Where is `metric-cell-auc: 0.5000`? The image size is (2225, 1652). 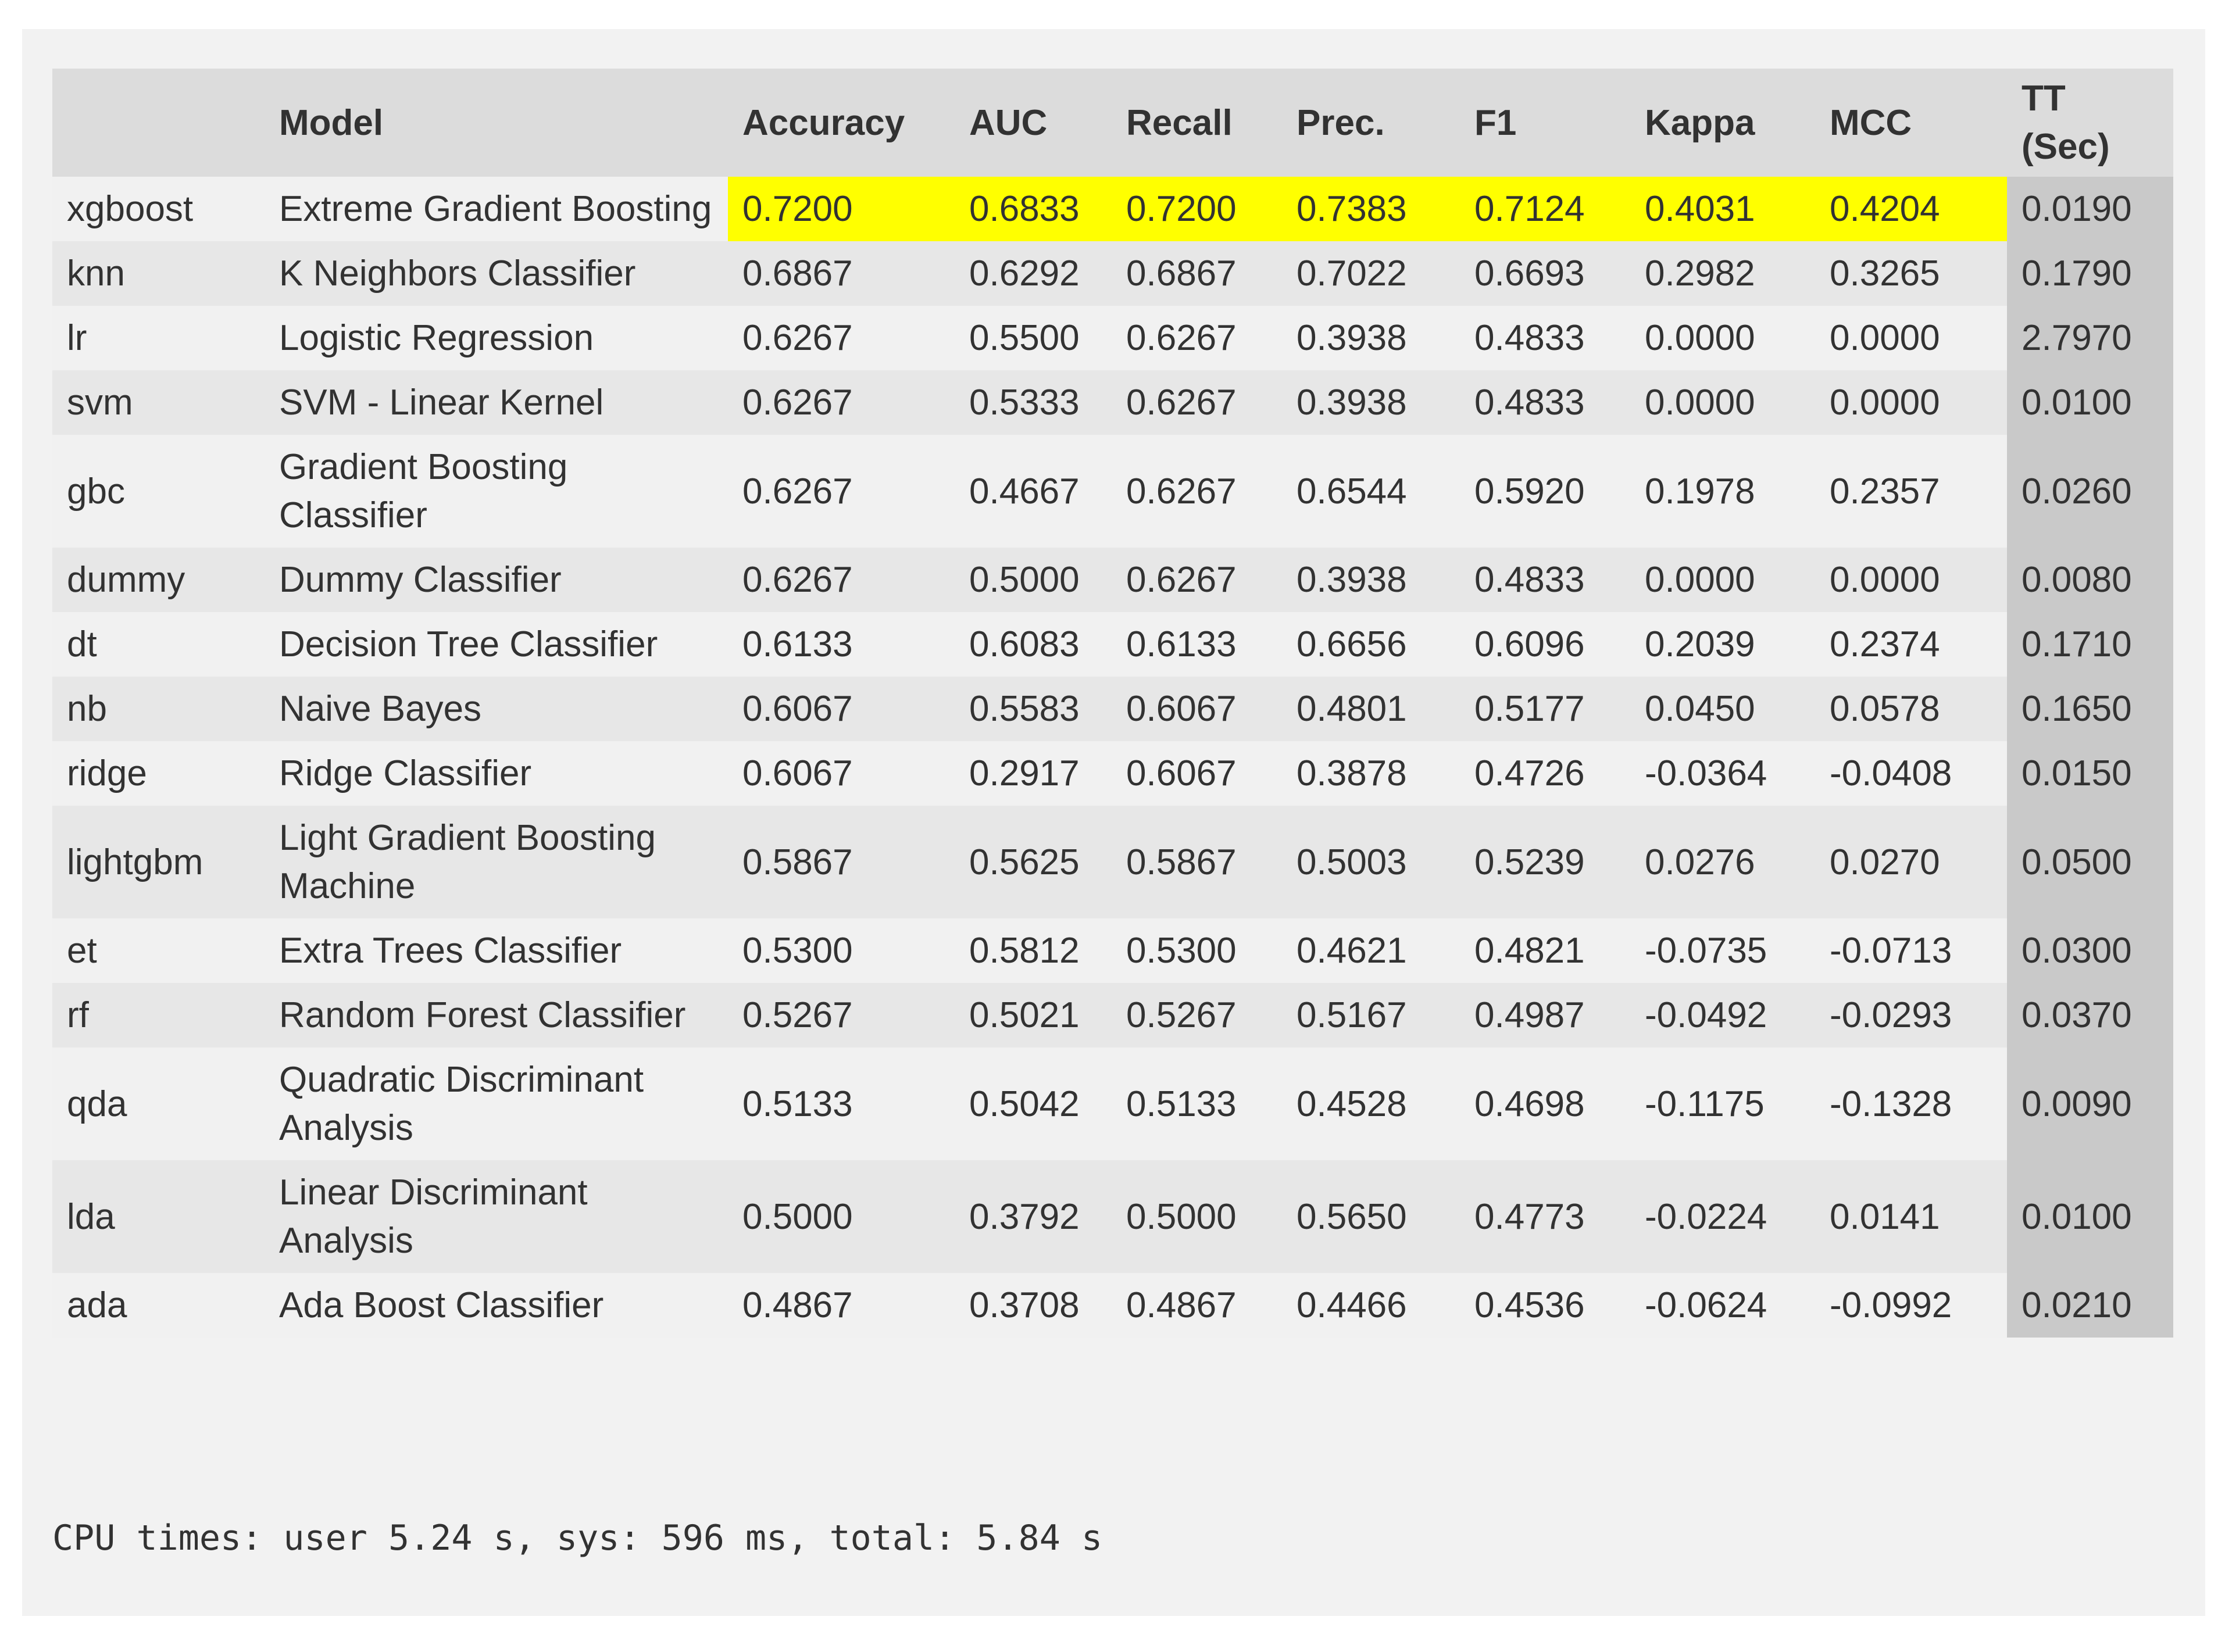 metric-cell-auc: 0.5000 is located at coordinates (1024, 580).